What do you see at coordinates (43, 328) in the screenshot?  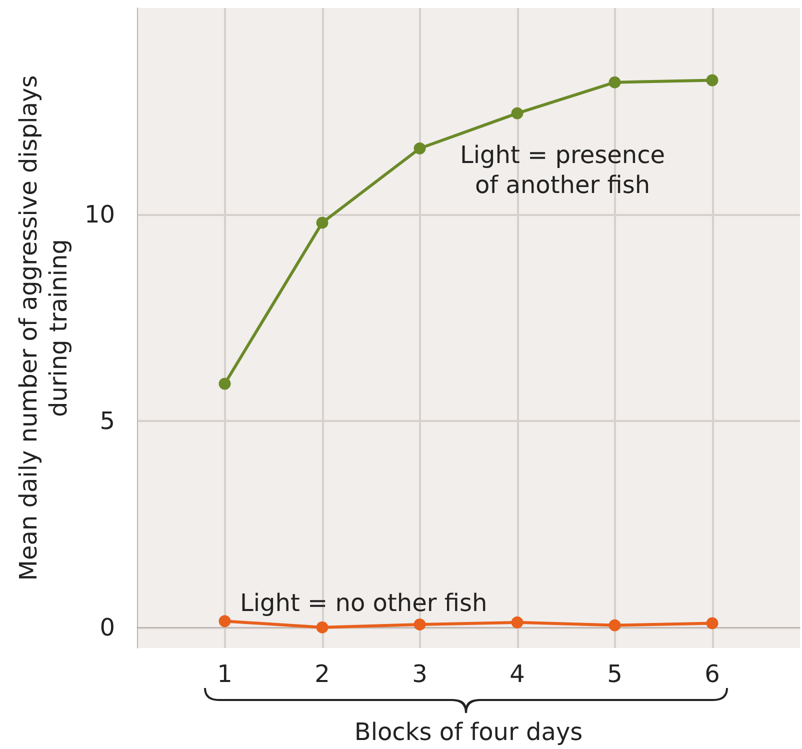 I see `y-axis-title: Mean daily number of aggressive displays during training` at bounding box center [43, 328].